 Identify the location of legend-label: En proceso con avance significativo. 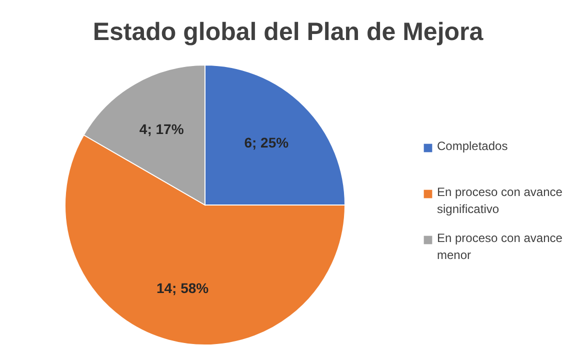
(500, 200).